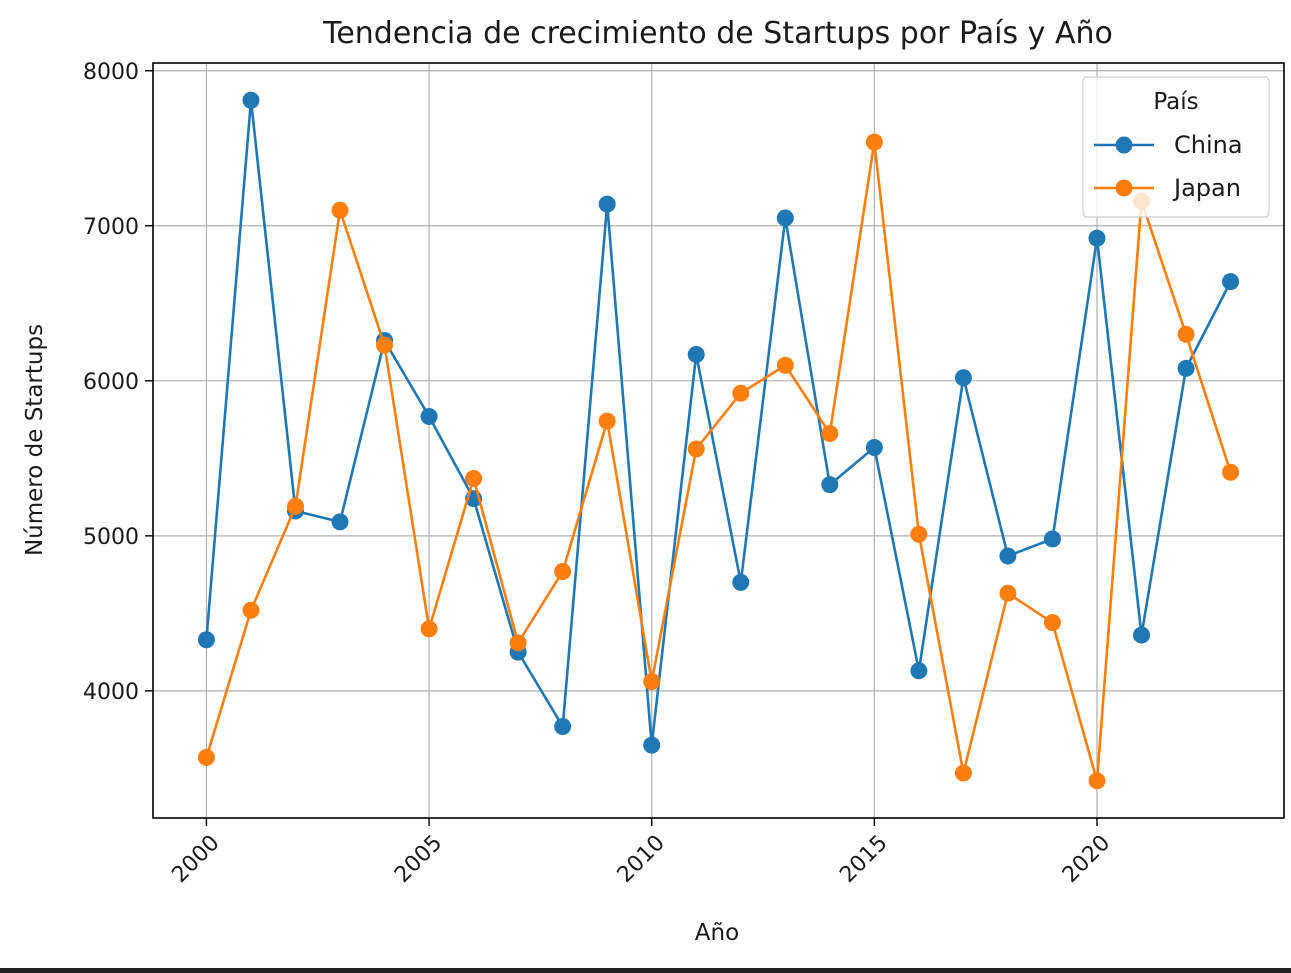 The height and width of the screenshot is (973, 1291). Describe the element at coordinates (1086, 859) in the screenshot. I see `x-tick-label: 2020` at that location.